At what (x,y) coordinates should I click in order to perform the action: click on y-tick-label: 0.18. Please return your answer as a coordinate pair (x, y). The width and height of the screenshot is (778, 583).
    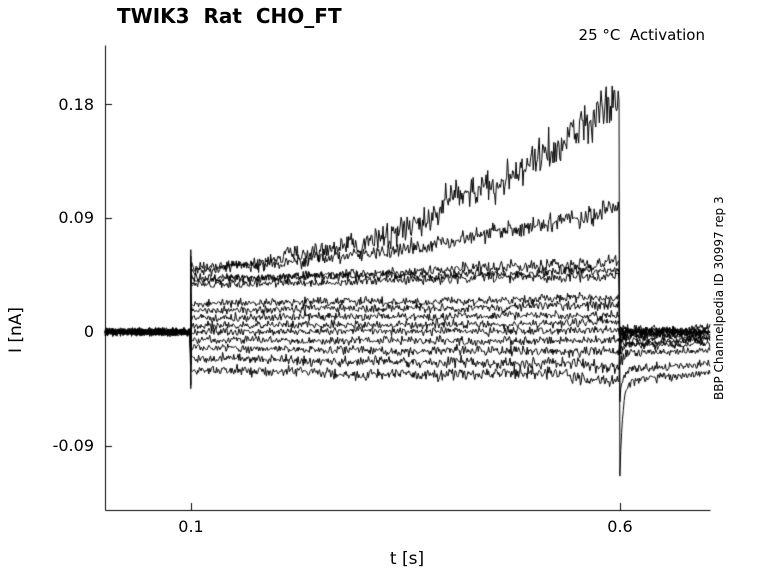
    Looking at the image, I should click on (76, 104).